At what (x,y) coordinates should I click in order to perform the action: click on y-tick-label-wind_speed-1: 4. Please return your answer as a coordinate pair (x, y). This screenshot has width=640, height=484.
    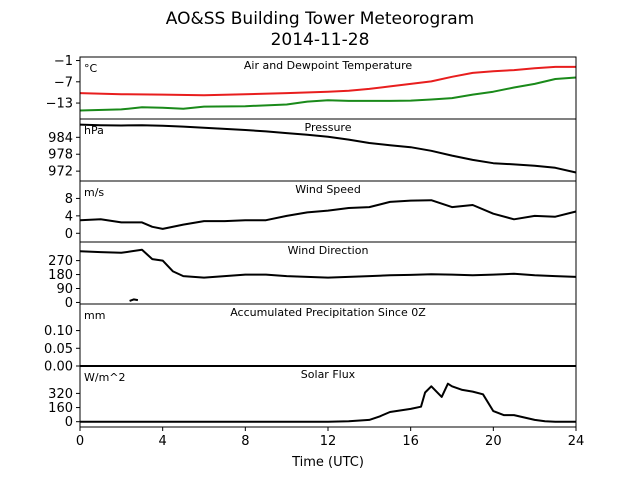
    Looking at the image, I should click on (69, 216).